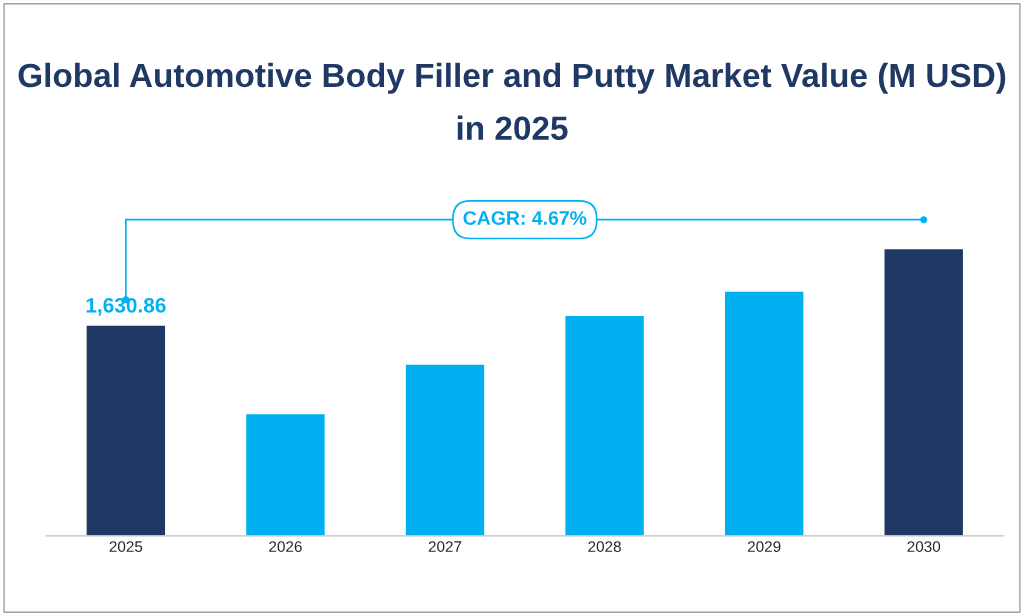  I want to click on x-tick-label: 2029, so click(764, 546).